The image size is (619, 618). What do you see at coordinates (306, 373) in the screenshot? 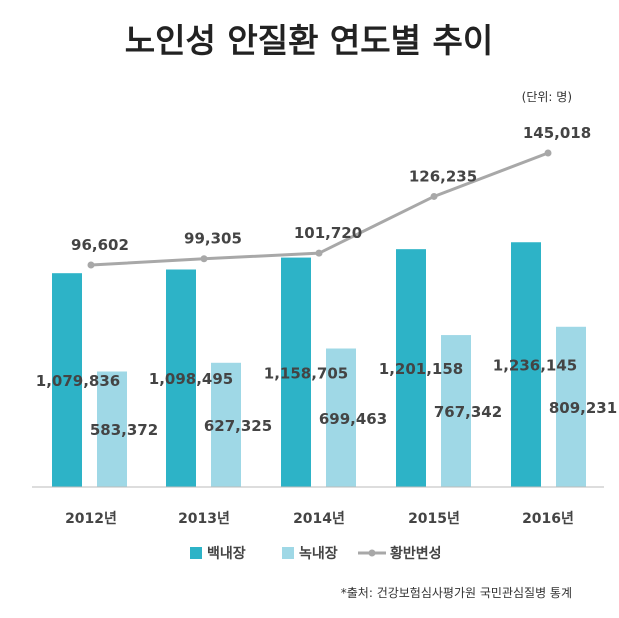
I see `data-label-cataract: 1,158,705` at bounding box center [306, 373].